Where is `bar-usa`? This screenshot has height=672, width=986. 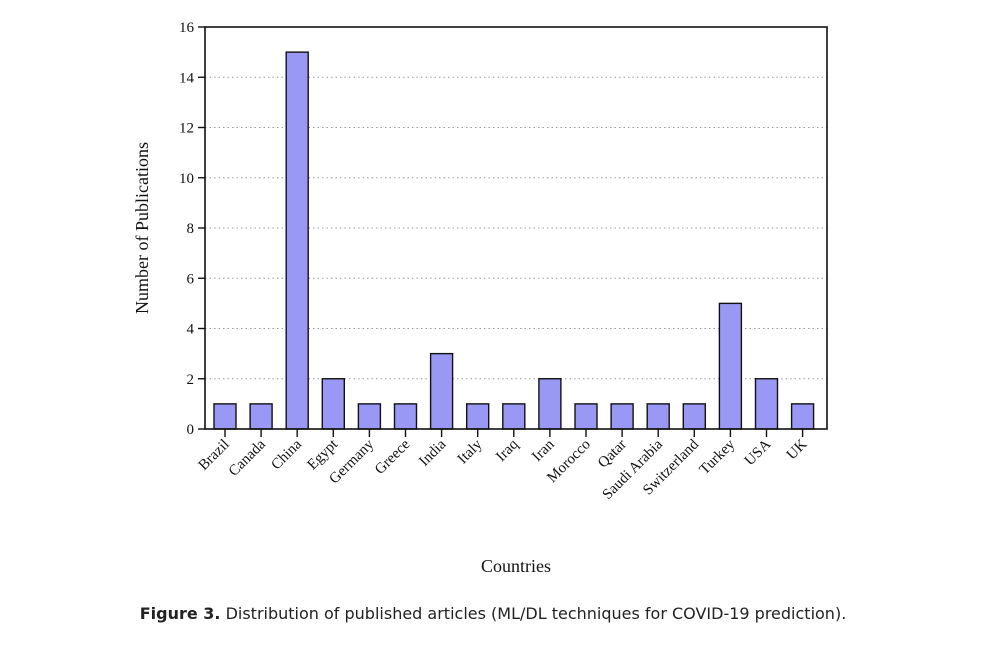
bar-usa is located at coordinates (766, 404).